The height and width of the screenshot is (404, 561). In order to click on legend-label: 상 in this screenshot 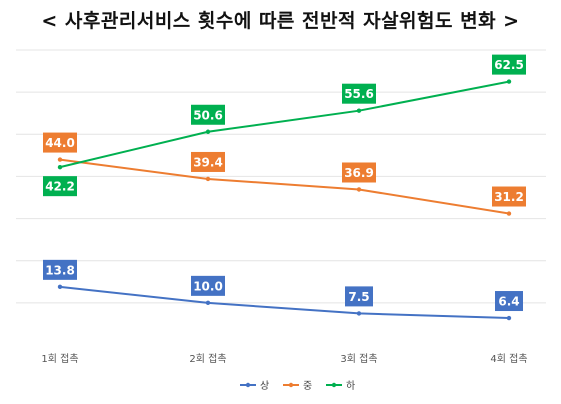, I will do `click(264, 386)`.